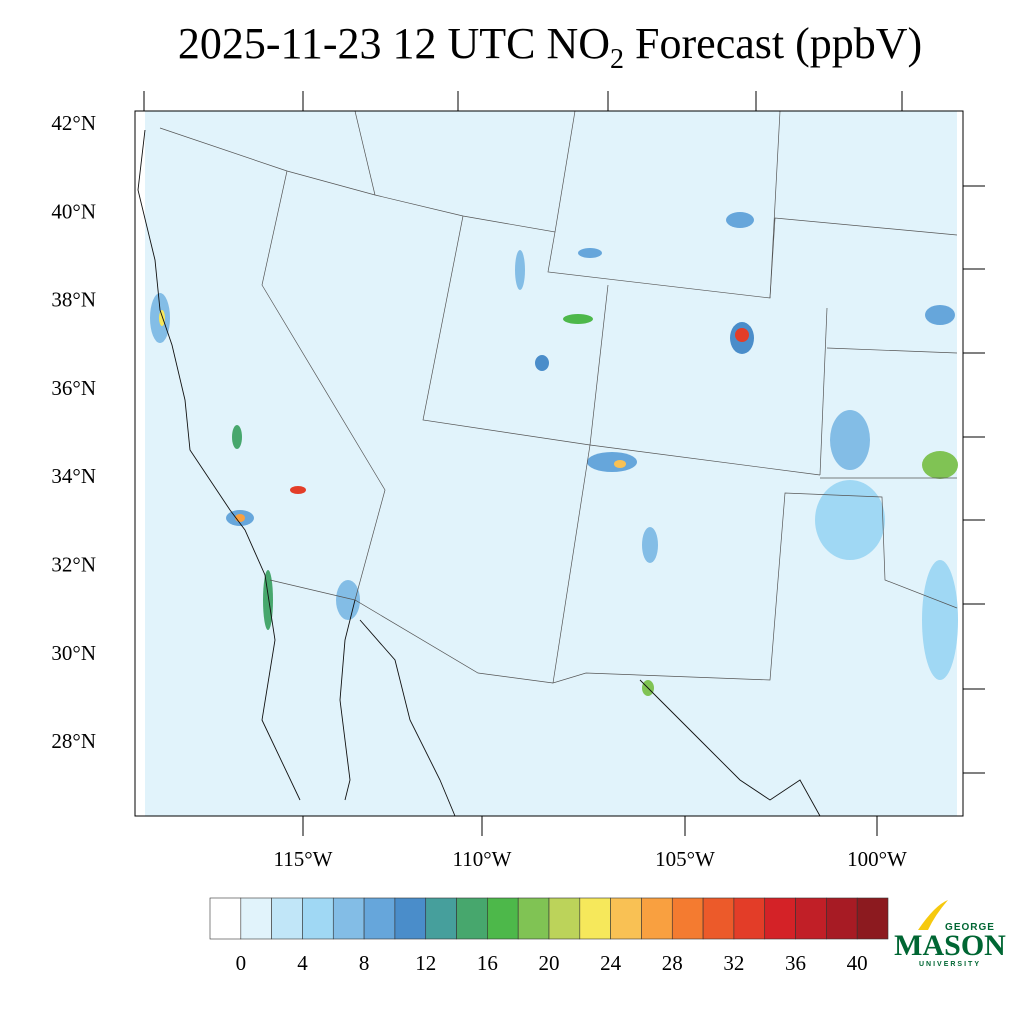 This screenshot has height=1024, width=1024. What do you see at coordinates (685, 859) in the screenshot?
I see `lon-label: 105°W` at bounding box center [685, 859].